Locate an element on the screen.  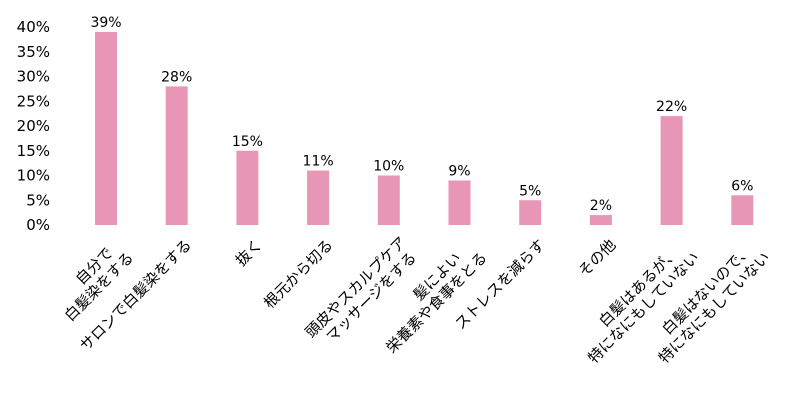
data-label: 6% is located at coordinates (742, 186).